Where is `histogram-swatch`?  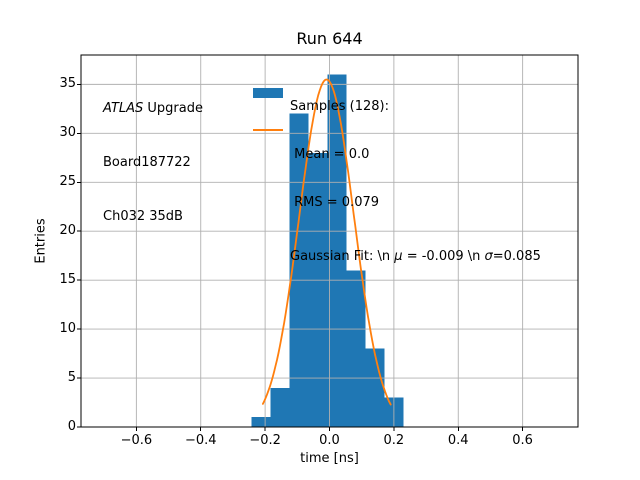
histogram-swatch is located at coordinates (268, 93).